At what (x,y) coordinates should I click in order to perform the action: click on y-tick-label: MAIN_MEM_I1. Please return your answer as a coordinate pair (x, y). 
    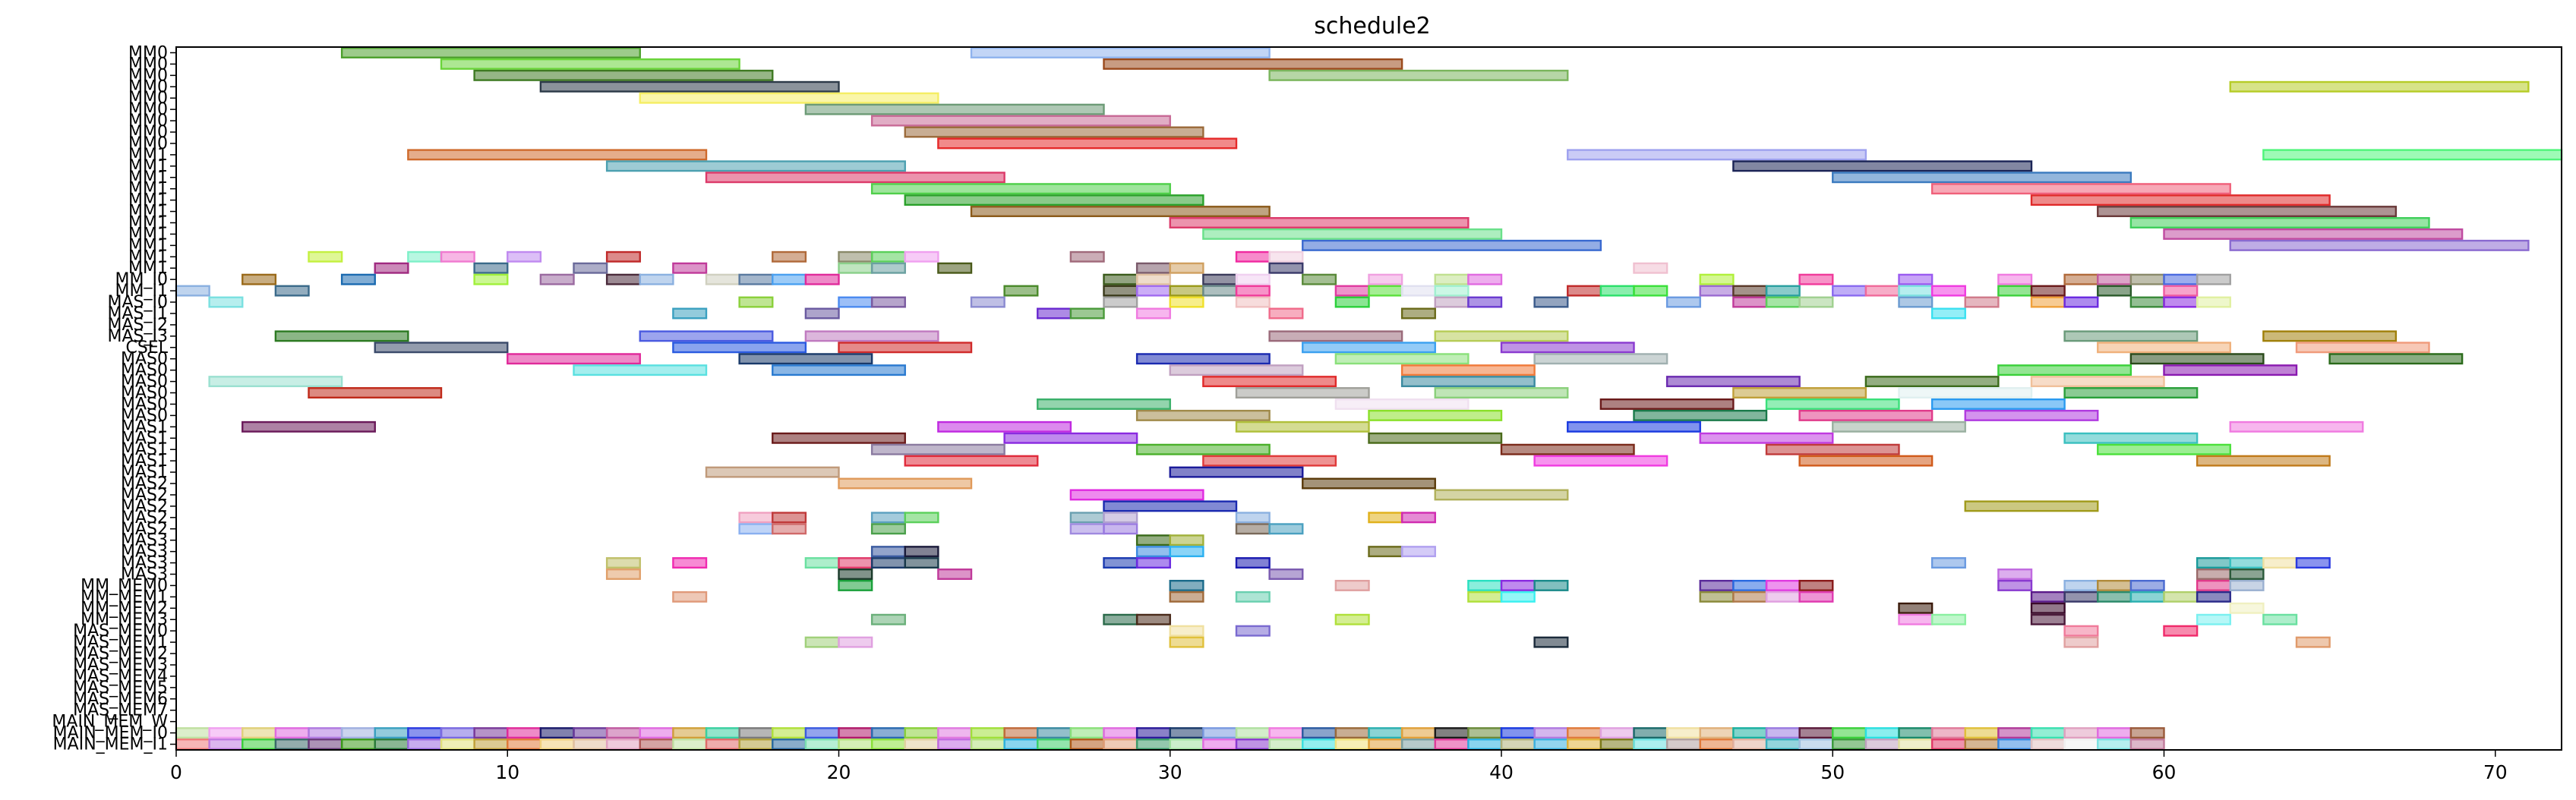
    Looking at the image, I should click on (110, 744).